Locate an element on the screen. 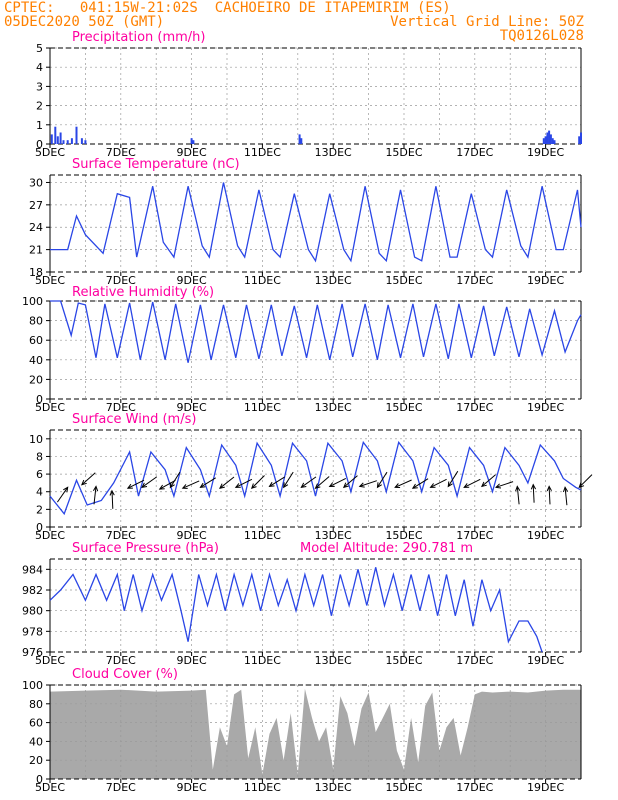 The image size is (618, 800). y-tick-label: 40 is located at coordinates (36, 741).